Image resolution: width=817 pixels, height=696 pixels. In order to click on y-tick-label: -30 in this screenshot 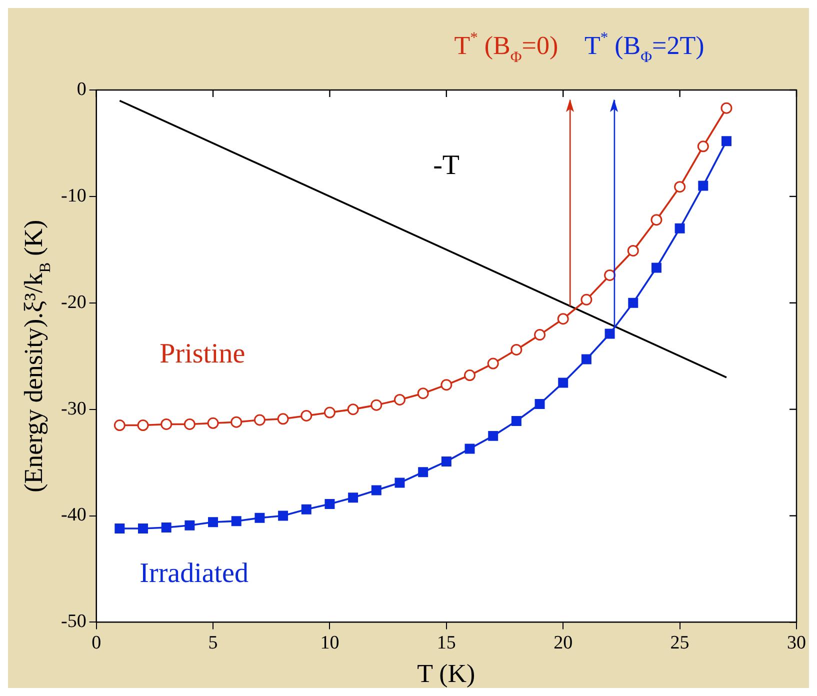, I will do `click(73, 409)`.